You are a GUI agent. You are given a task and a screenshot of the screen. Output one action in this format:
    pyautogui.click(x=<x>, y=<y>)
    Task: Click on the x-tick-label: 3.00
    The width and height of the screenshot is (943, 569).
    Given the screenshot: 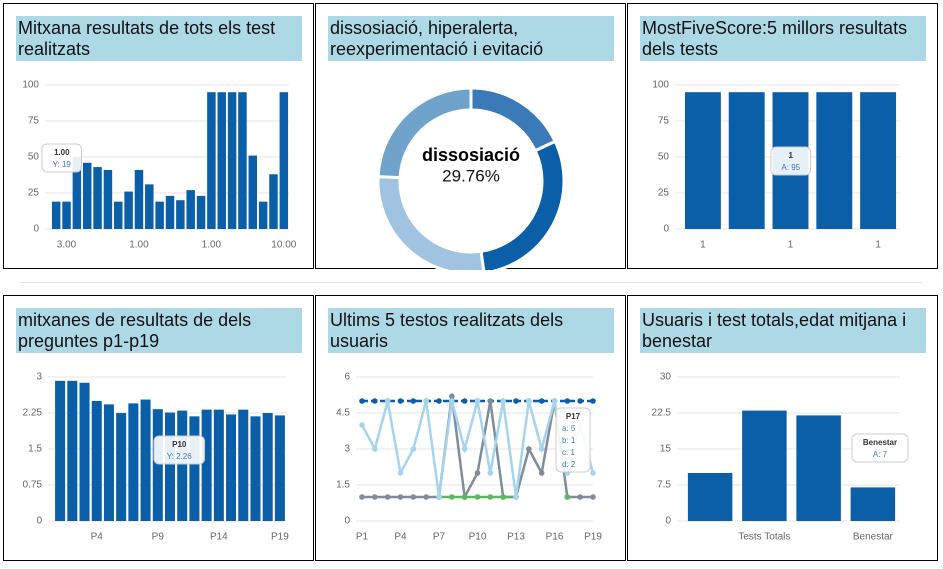 What is the action you would take?
    pyautogui.click(x=67, y=245)
    